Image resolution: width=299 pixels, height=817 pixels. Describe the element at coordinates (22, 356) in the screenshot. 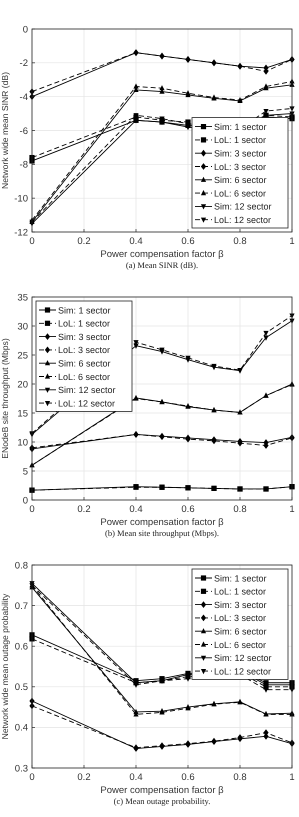

I see `y-tick-label: 25` at that location.